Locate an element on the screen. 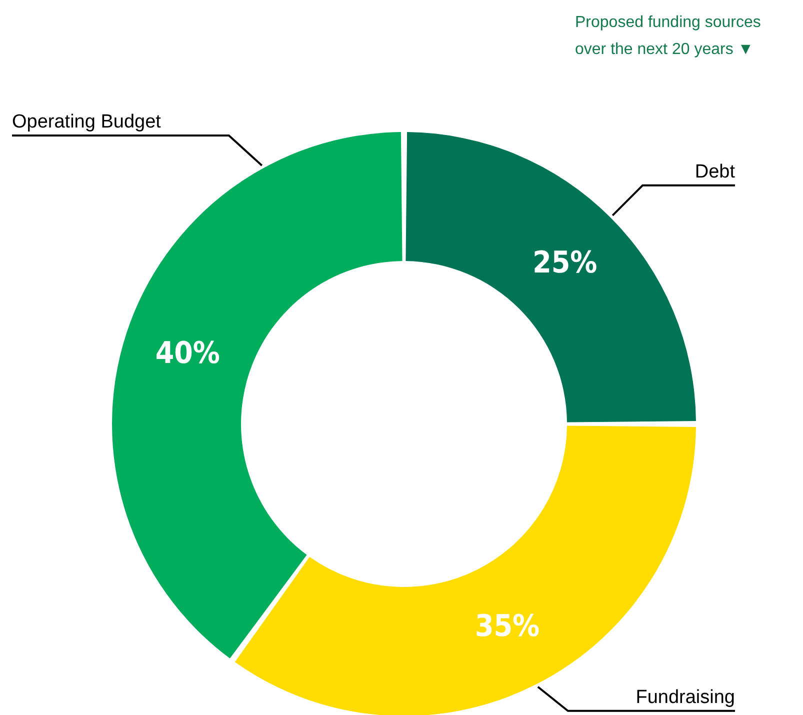 The image size is (803, 715). data-label: 35% is located at coordinates (507, 626).